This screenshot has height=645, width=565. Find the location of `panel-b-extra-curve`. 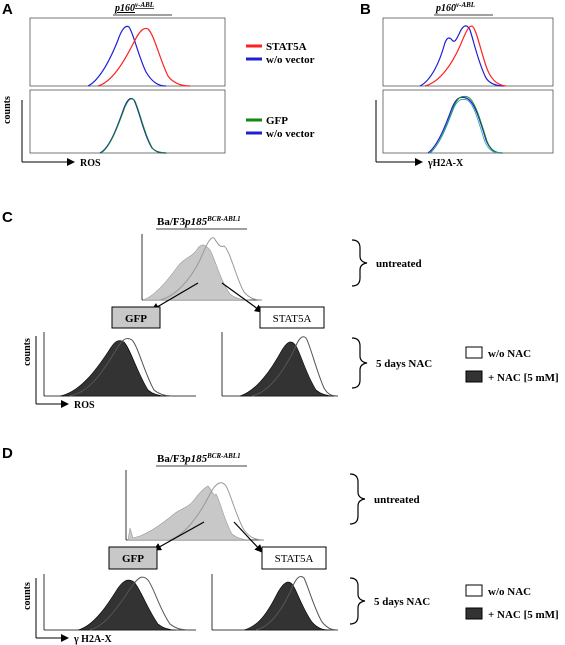

panel-b-extra-curve is located at coordinates (465, 126).